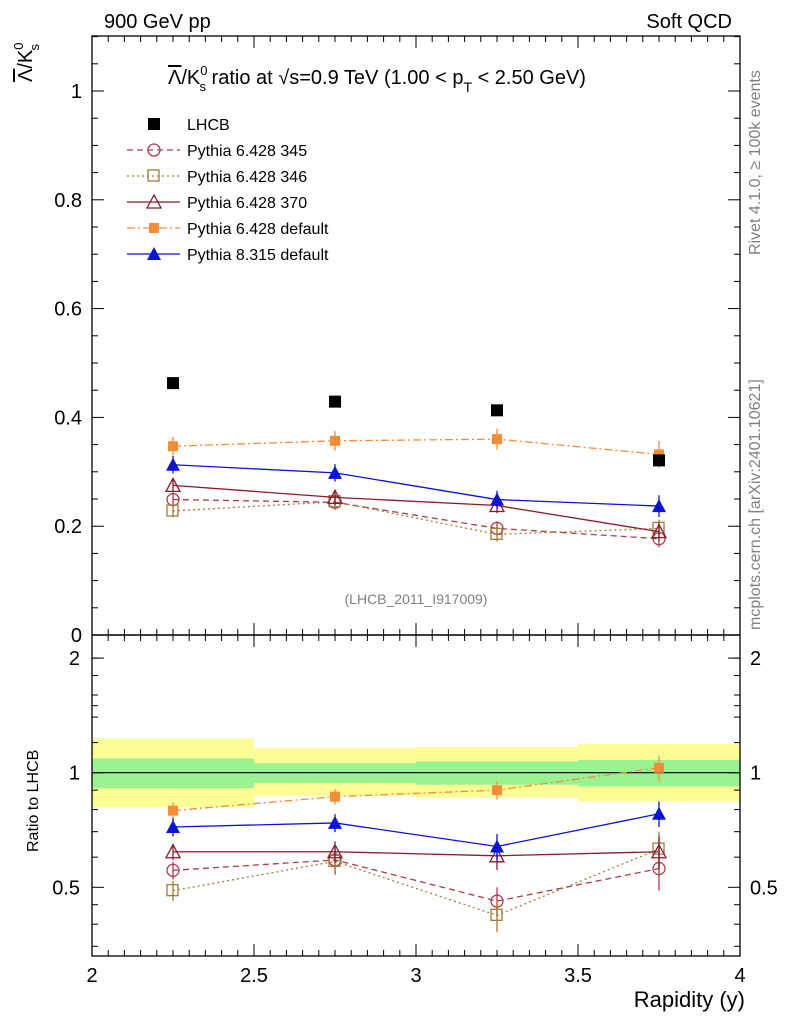 The image size is (786, 1024). What do you see at coordinates (157, 22) in the screenshot?
I see `header-left: 900 GeV pp` at bounding box center [157, 22].